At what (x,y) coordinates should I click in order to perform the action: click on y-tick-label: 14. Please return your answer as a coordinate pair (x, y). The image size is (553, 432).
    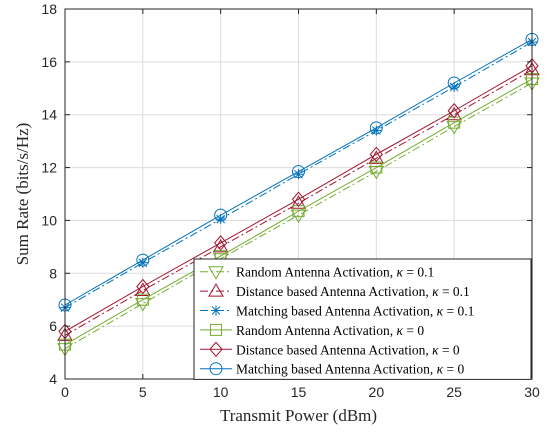
    Looking at the image, I should click on (49, 115).